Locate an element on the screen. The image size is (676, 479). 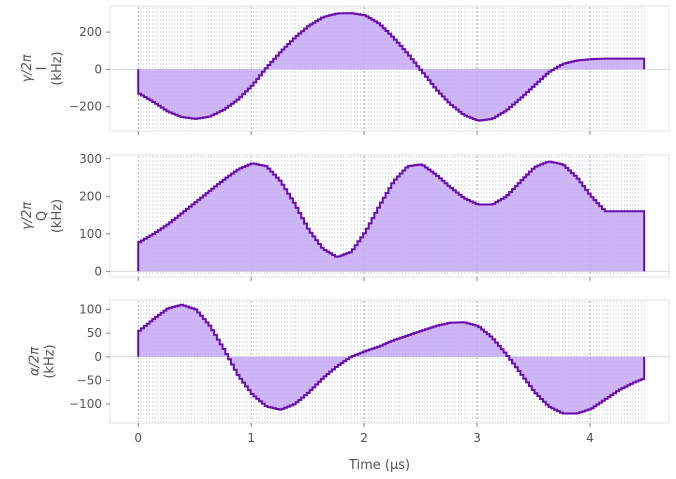
y-axis-label-line: I is located at coordinates (42, 69).